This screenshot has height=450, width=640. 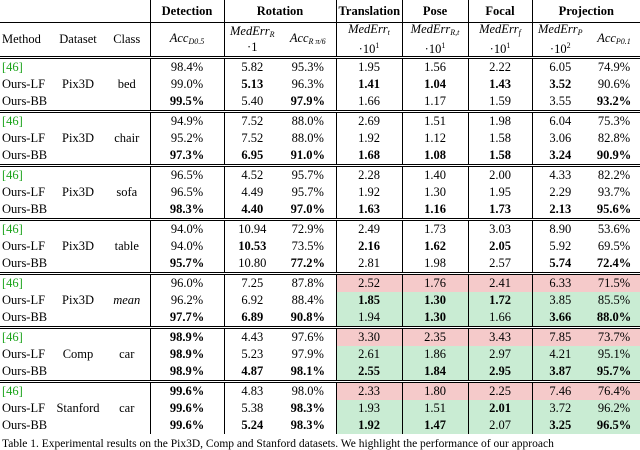 What do you see at coordinates (127, 192) in the screenshot?
I see `class-cell: sofa` at bounding box center [127, 192].